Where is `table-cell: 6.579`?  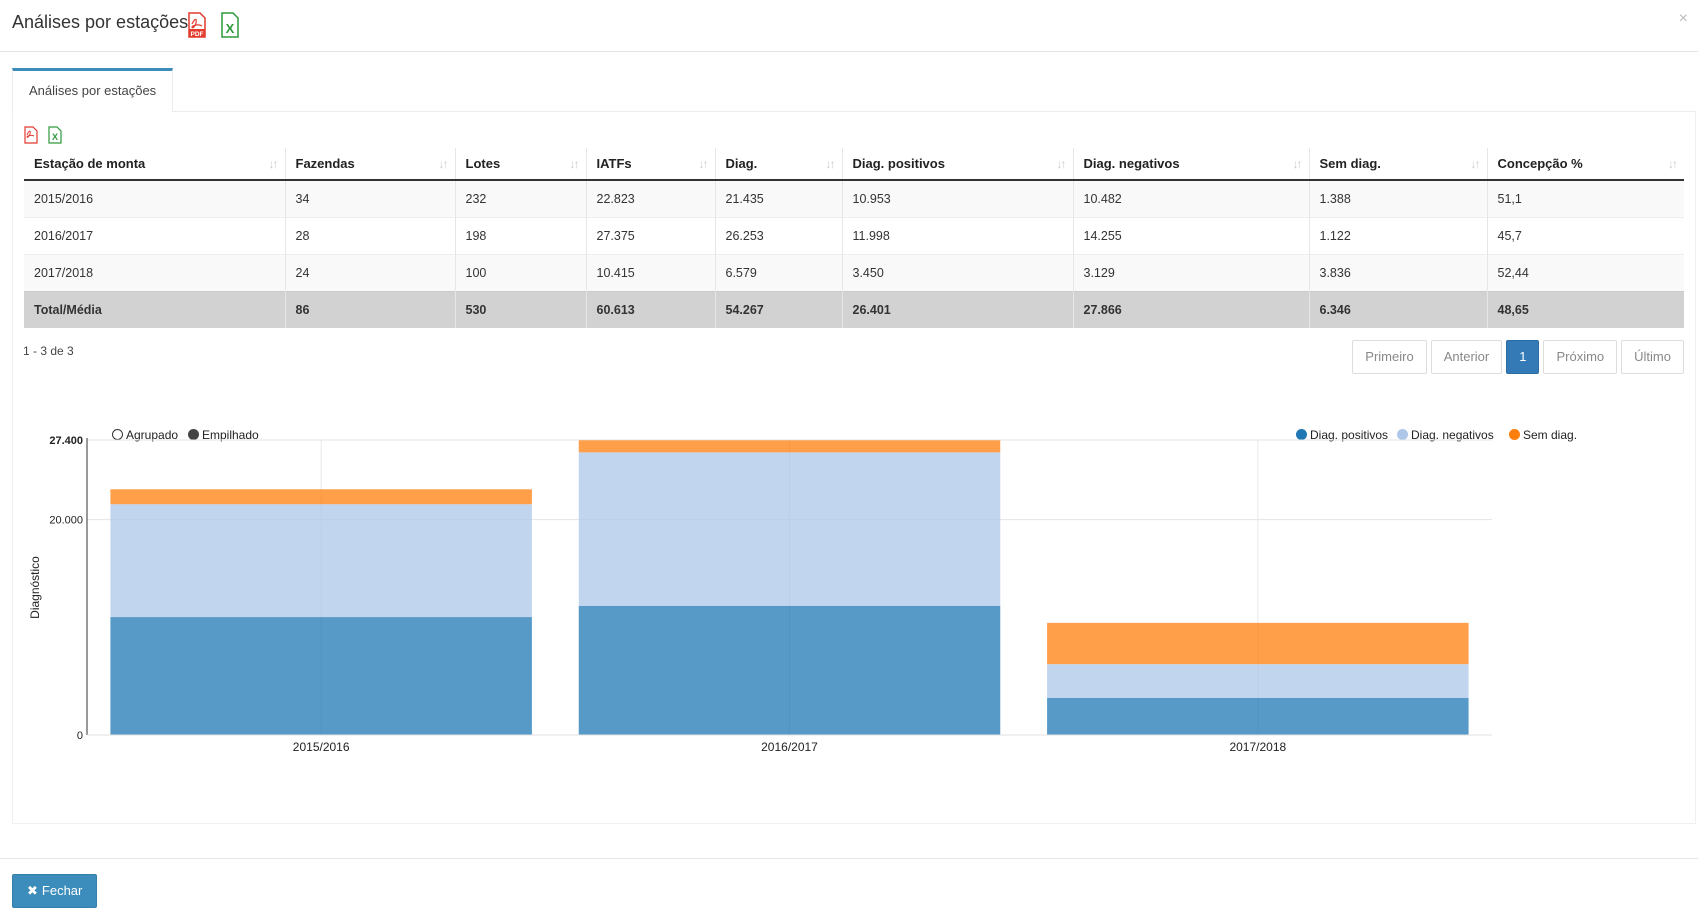 table-cell: 6.579 is located at coordinates (779, 272).